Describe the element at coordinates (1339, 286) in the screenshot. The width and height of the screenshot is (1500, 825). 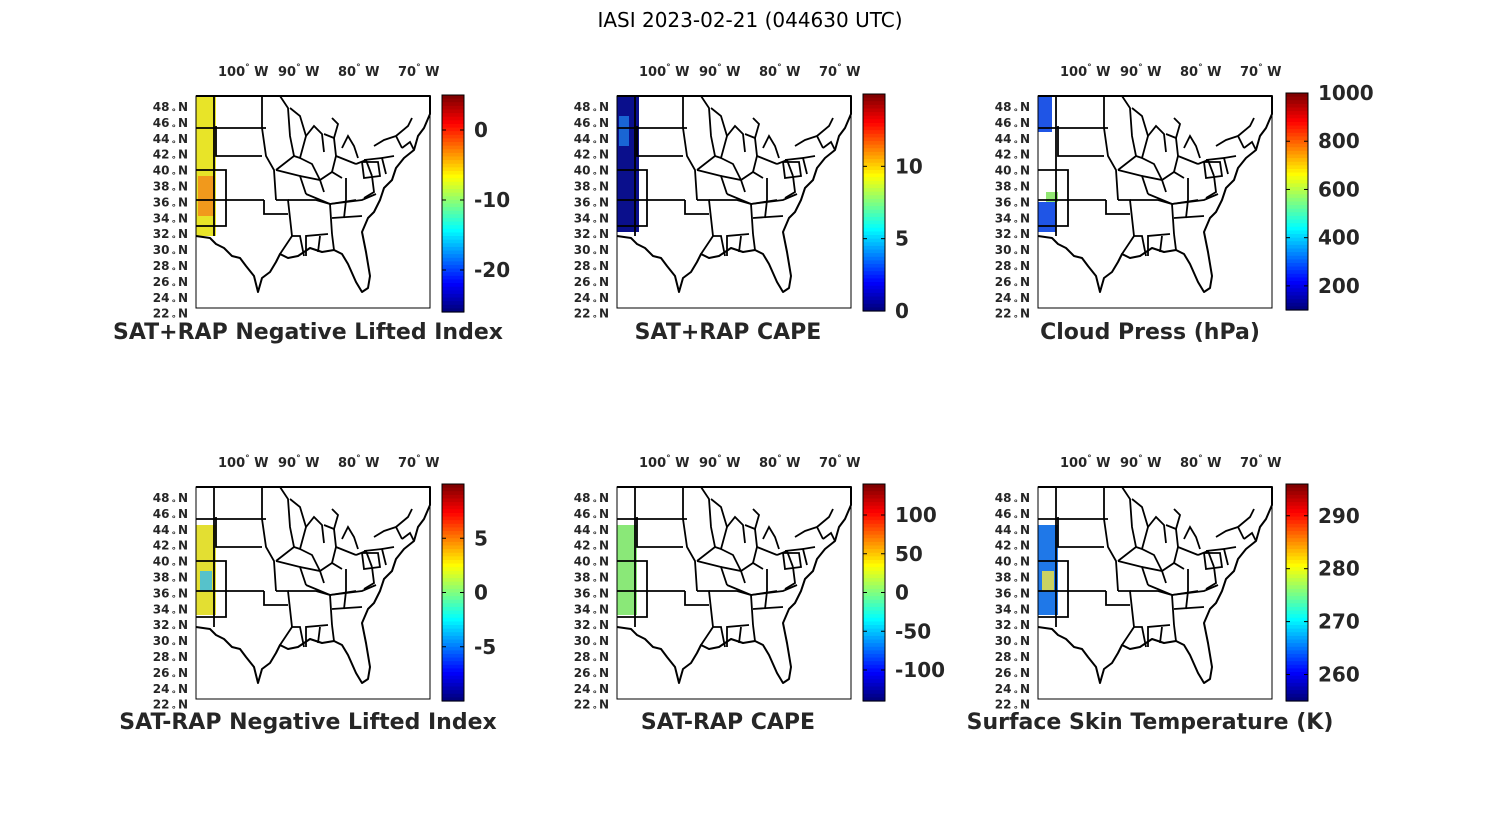
I see `colorbar-tick-label: 200` at that location.